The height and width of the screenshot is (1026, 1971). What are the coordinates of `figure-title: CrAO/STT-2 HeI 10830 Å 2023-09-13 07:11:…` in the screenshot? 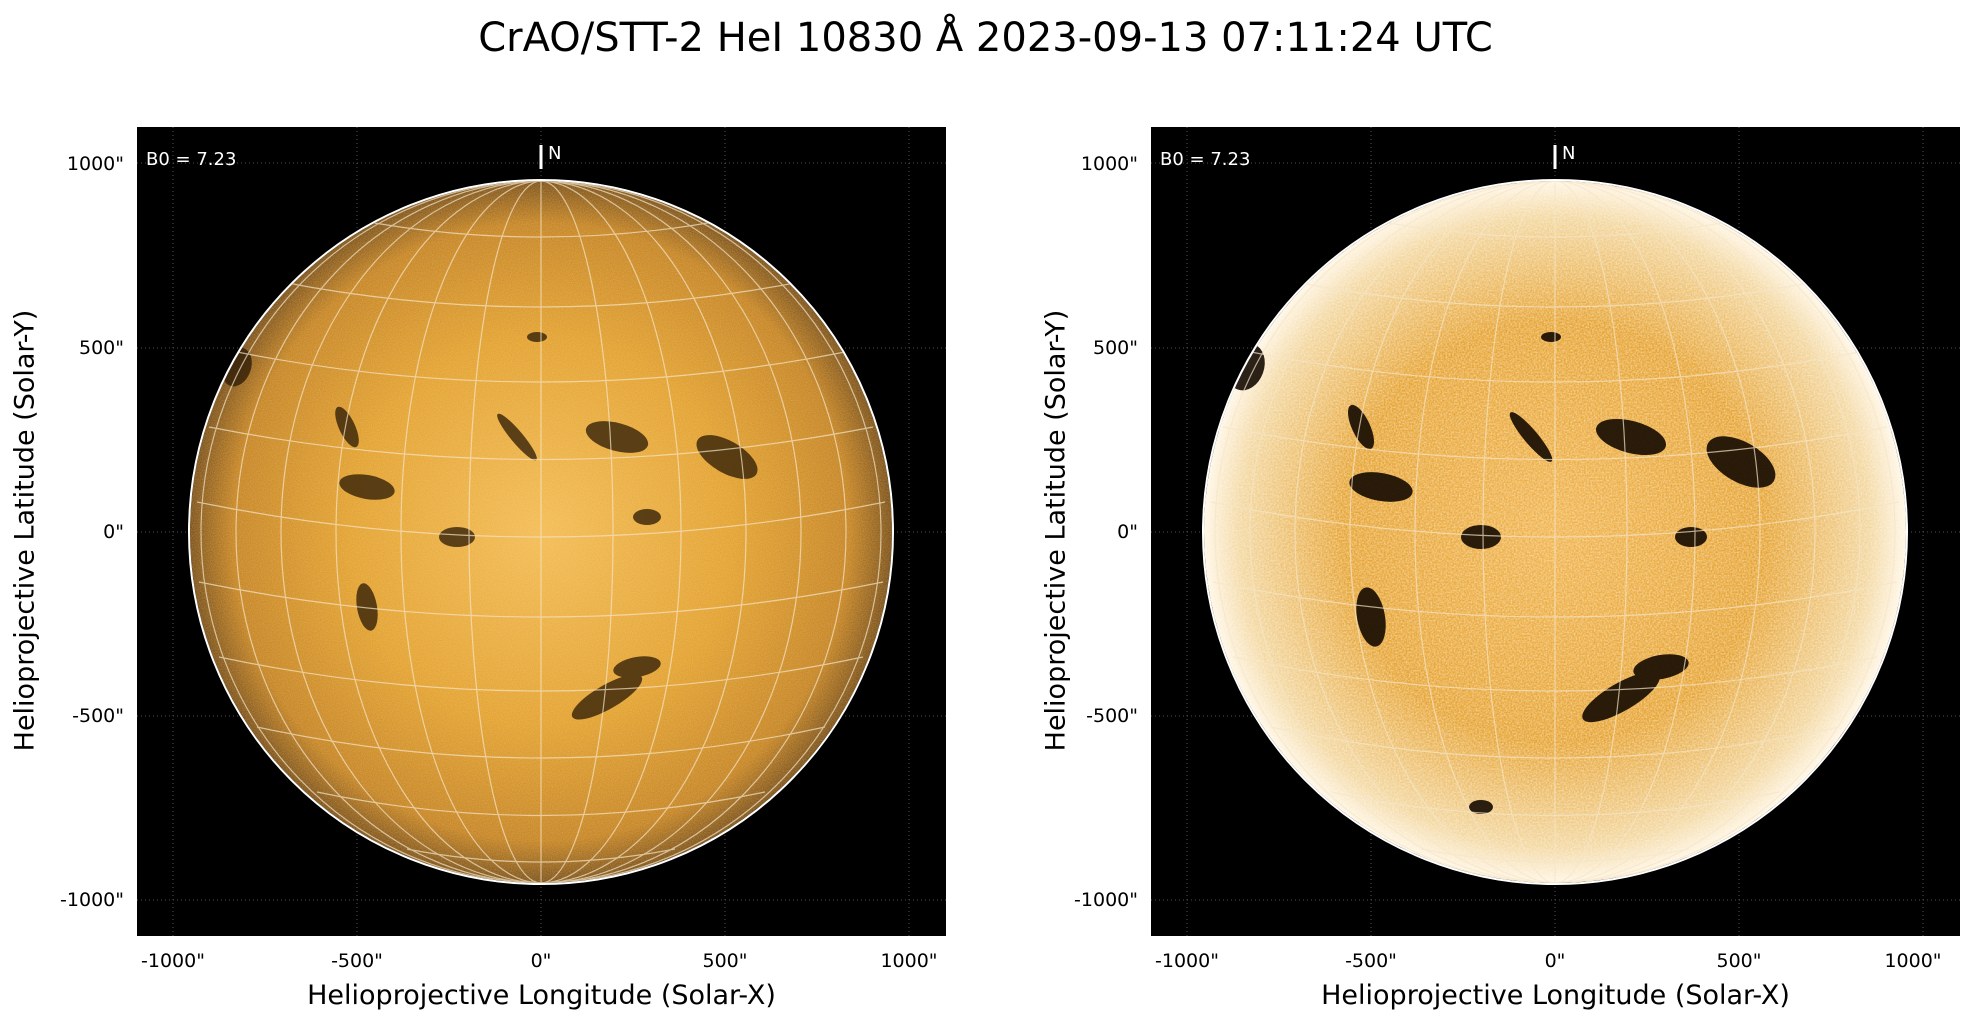 It's located at (985, 38).